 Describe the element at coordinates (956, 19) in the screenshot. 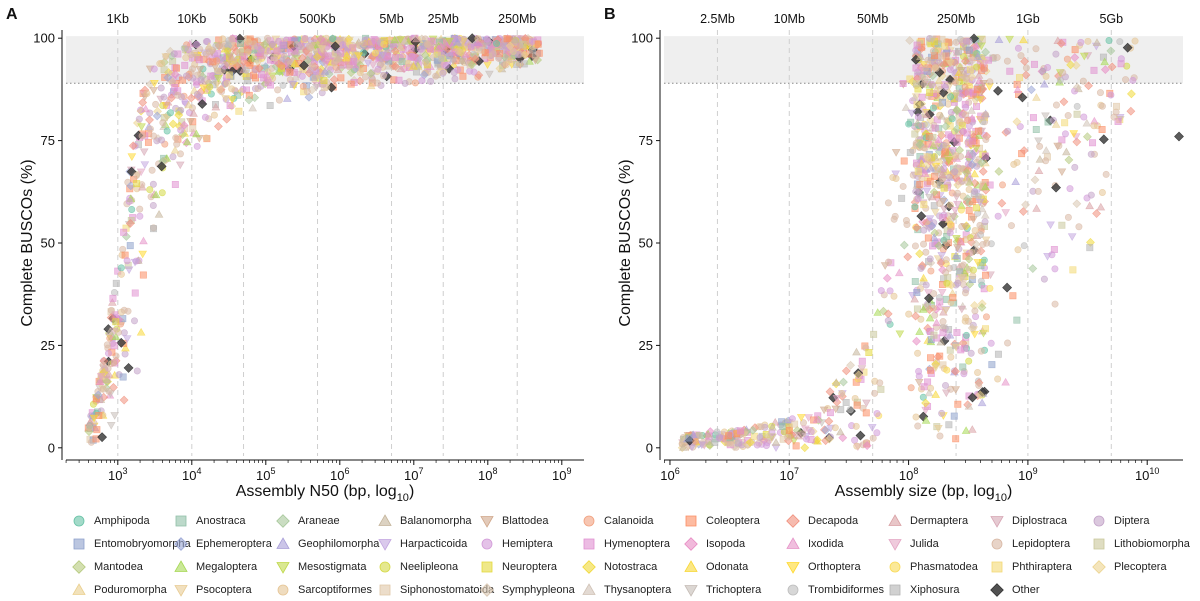

I see `panel-b-top-label: 250Mb` at that location.